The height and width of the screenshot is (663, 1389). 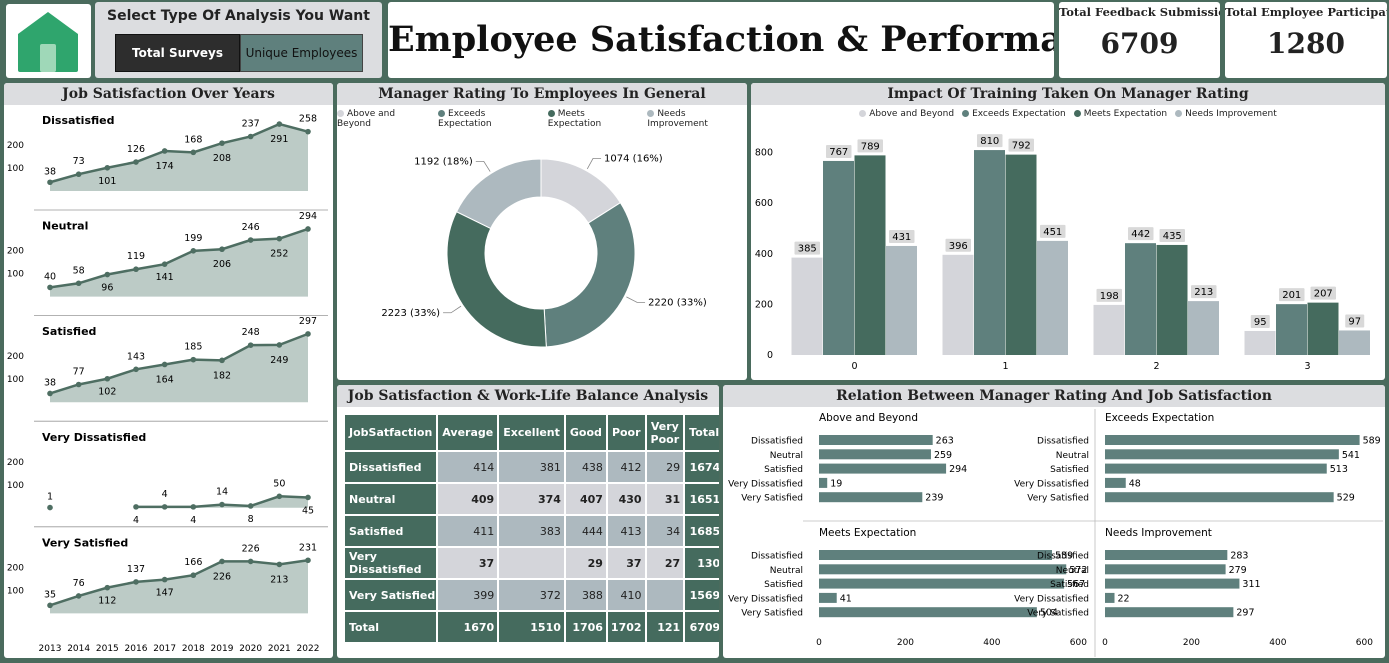 I want to click on hbar-meets-expectation-satisfied, so click(x=942, y=583).